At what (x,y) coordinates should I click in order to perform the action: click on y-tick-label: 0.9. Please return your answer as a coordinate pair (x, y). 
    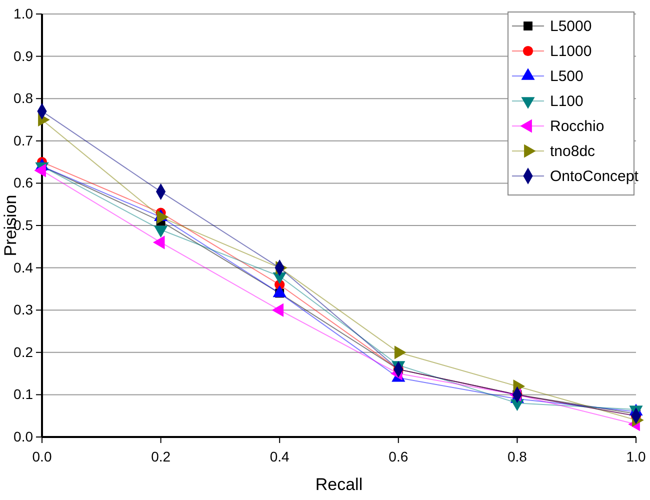
    Looking at the image, I should click on (24, 56).